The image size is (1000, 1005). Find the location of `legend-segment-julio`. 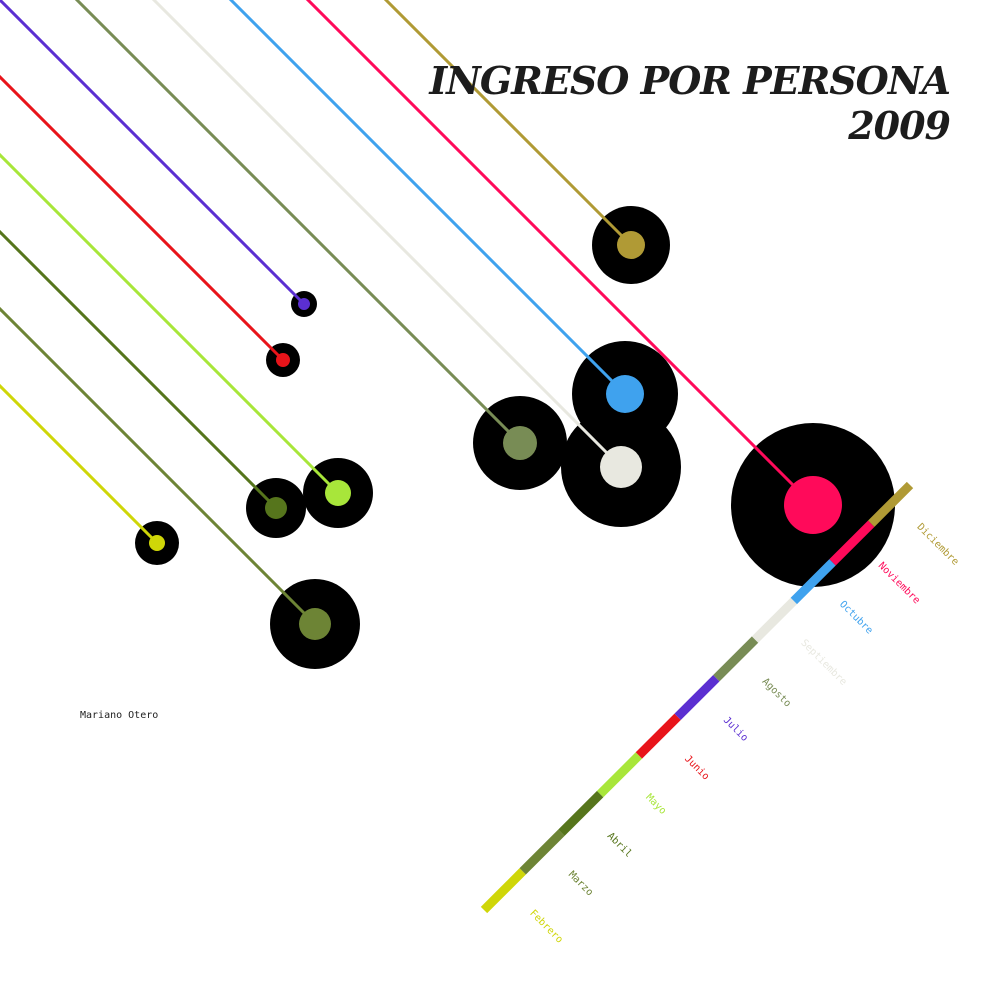

legend-segment-julio is located at coordinates (697, 697).